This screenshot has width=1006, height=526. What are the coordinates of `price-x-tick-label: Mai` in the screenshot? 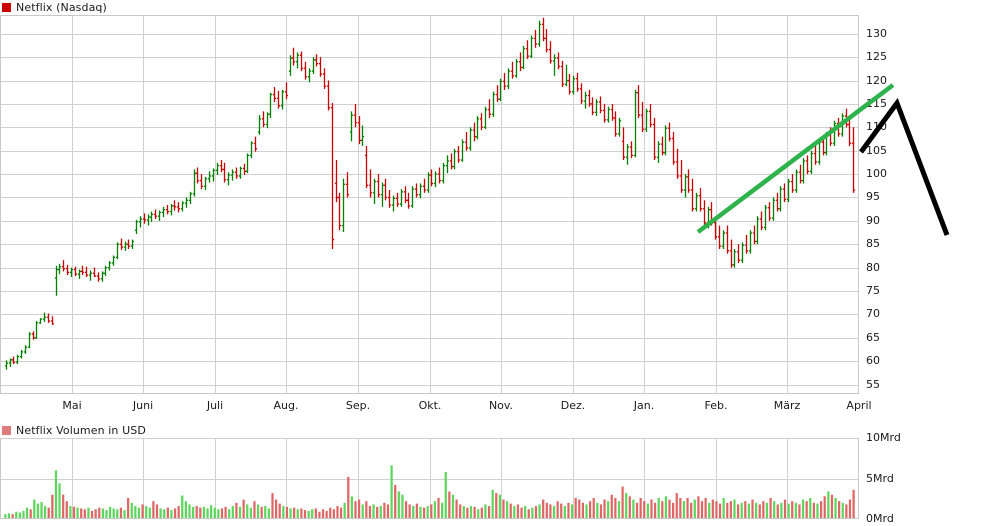 It's located at (72, 405).